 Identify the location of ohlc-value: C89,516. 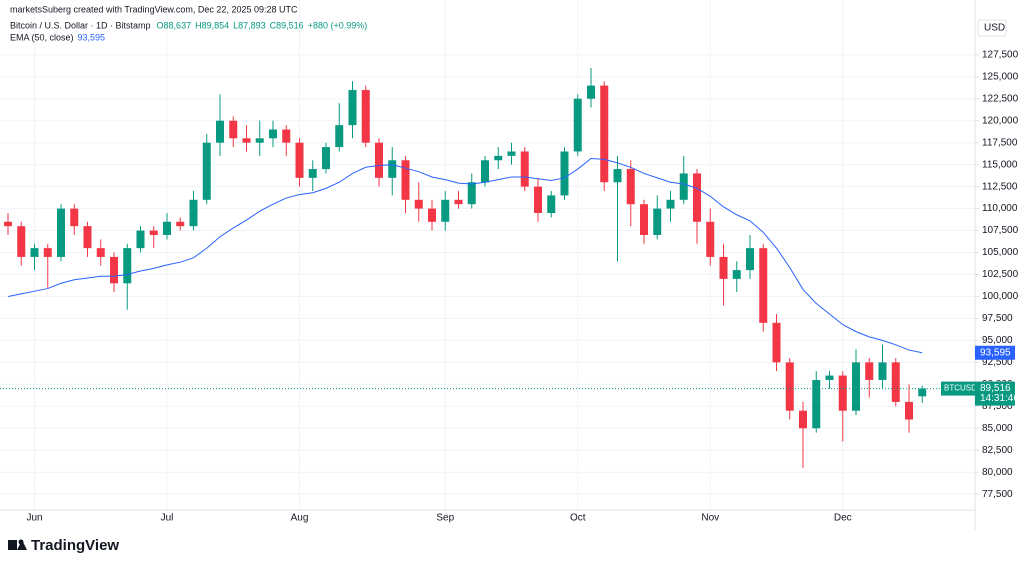
(287, 25).